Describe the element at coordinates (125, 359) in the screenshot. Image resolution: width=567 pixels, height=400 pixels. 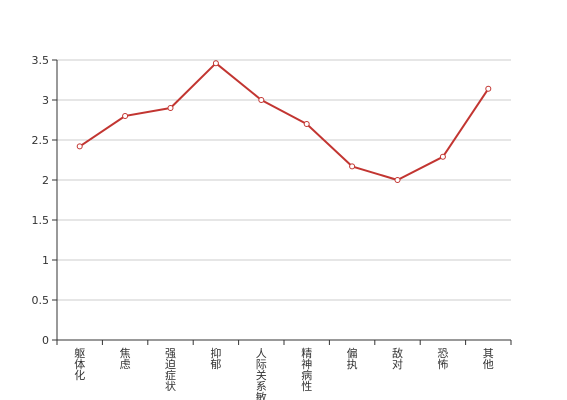
I see `x-tick-label: 焦虑` at that location.